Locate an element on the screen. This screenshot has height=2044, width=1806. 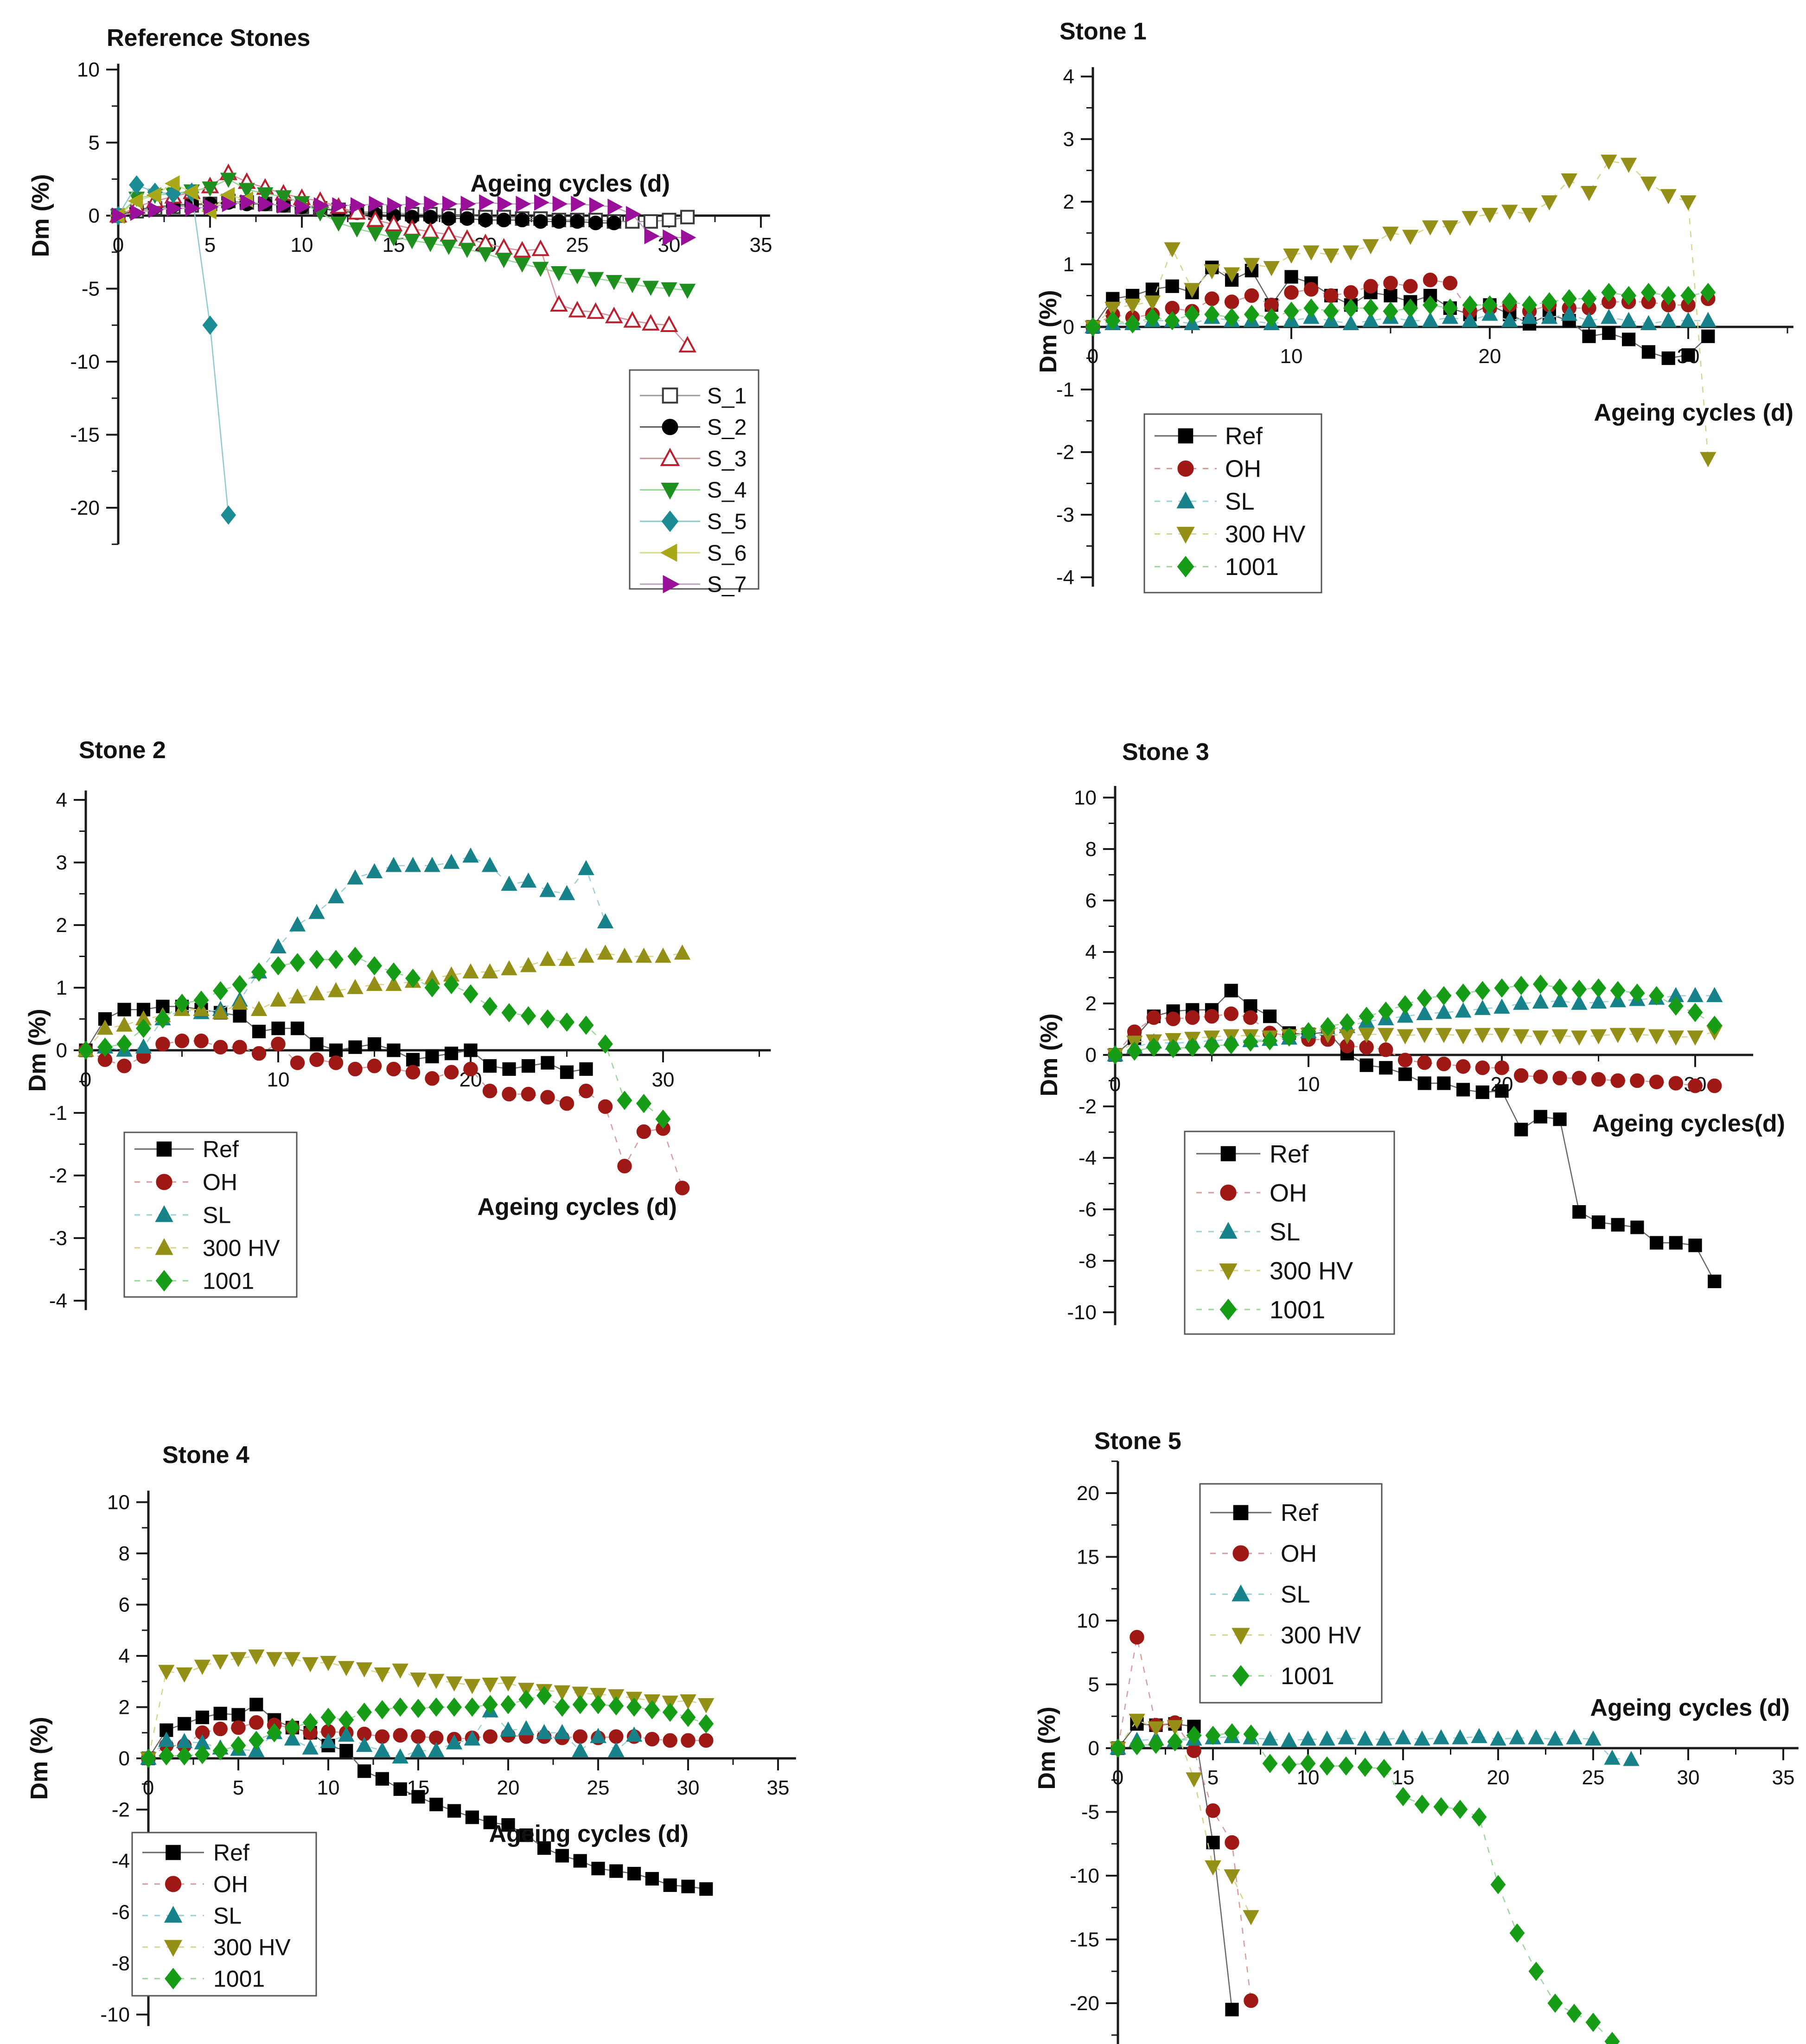
svg-text: -1 is located at coordinates (1065, 389).